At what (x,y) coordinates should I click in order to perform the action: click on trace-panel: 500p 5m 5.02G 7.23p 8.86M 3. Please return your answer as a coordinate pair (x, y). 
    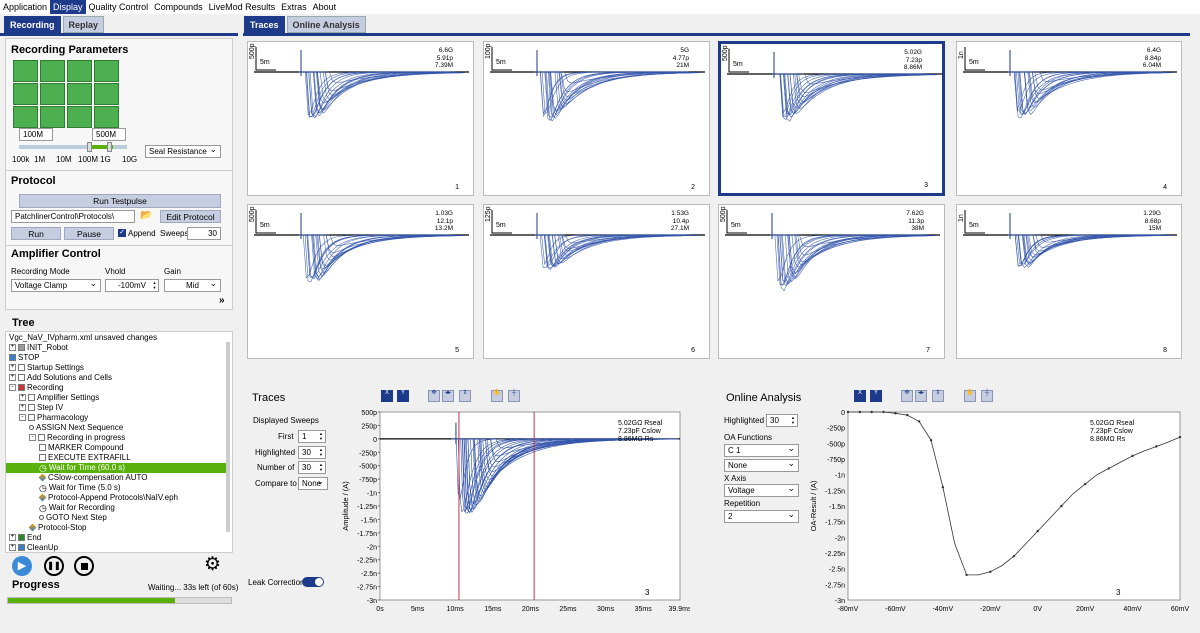
    Looking at the image, I should click on (831, 118).